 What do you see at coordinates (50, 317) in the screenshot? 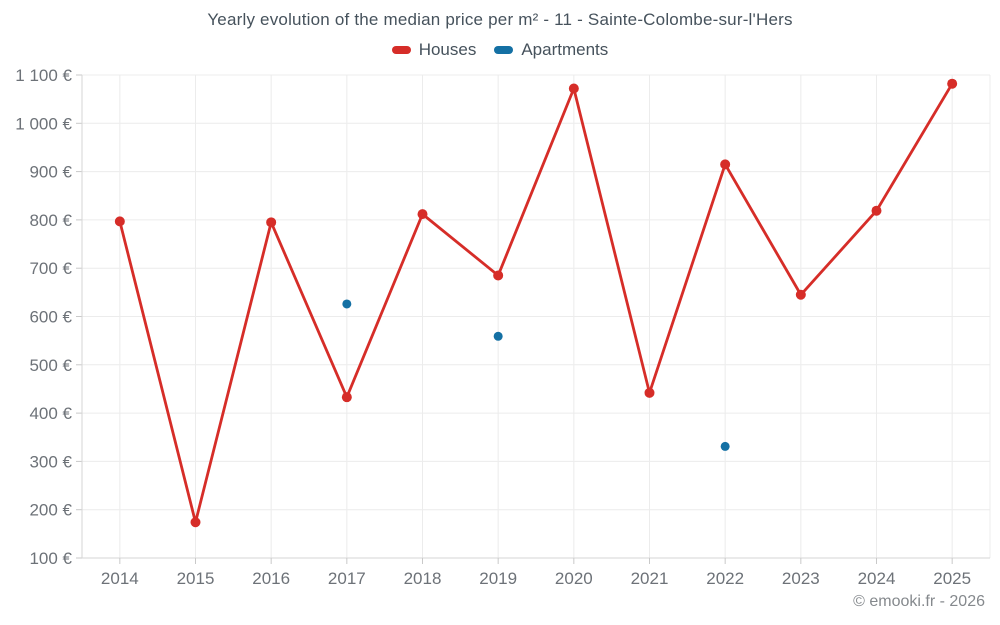
I see `y-axis-tick-label: 600 €` at bounding box center [50, 317].